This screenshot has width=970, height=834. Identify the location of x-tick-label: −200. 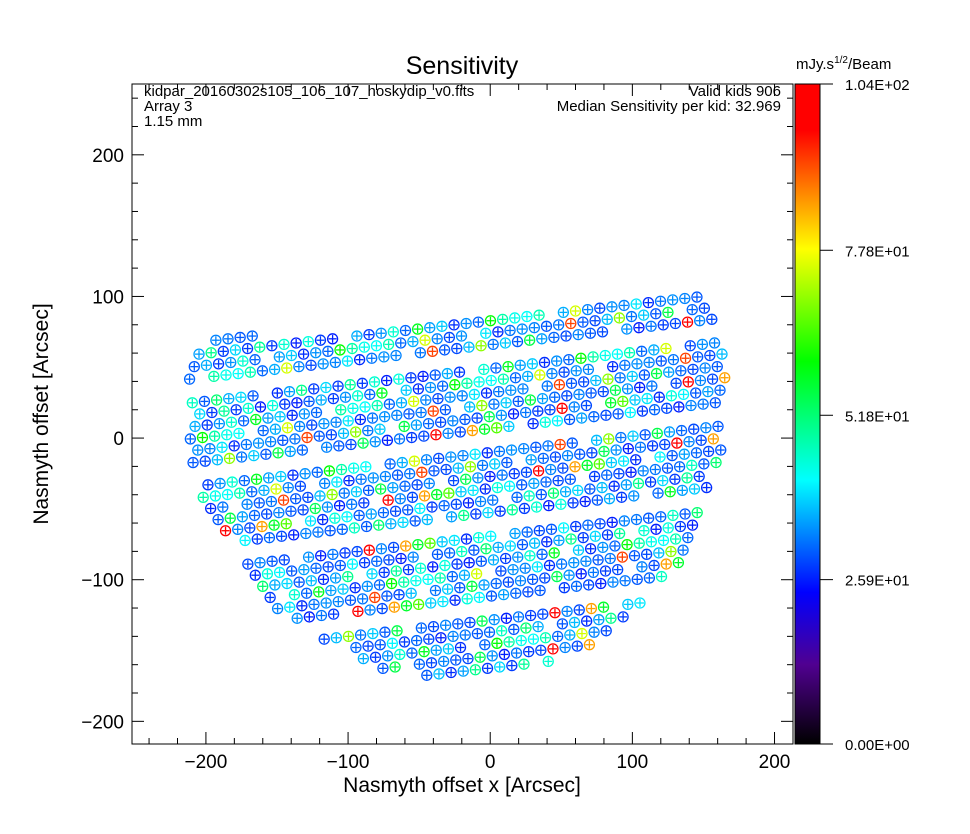
(206, 762).